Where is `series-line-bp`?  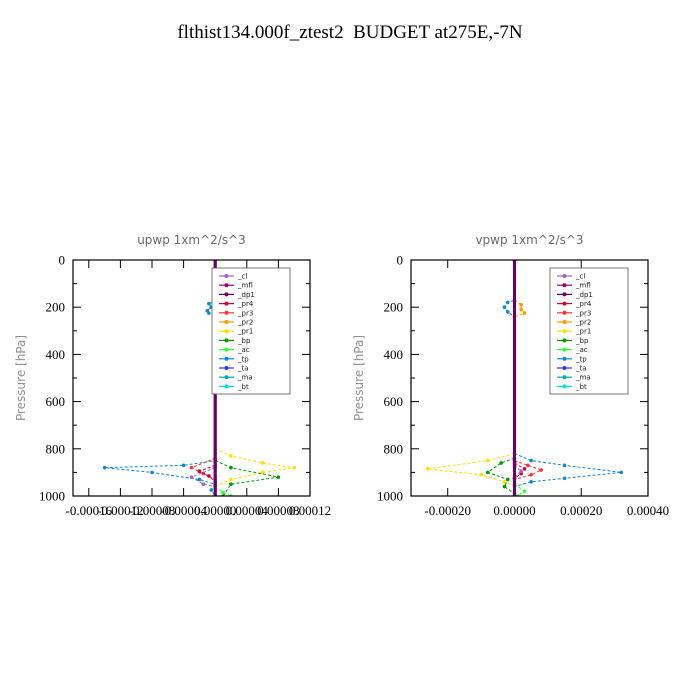
series-line-bp is located at coordinates (500, 476).